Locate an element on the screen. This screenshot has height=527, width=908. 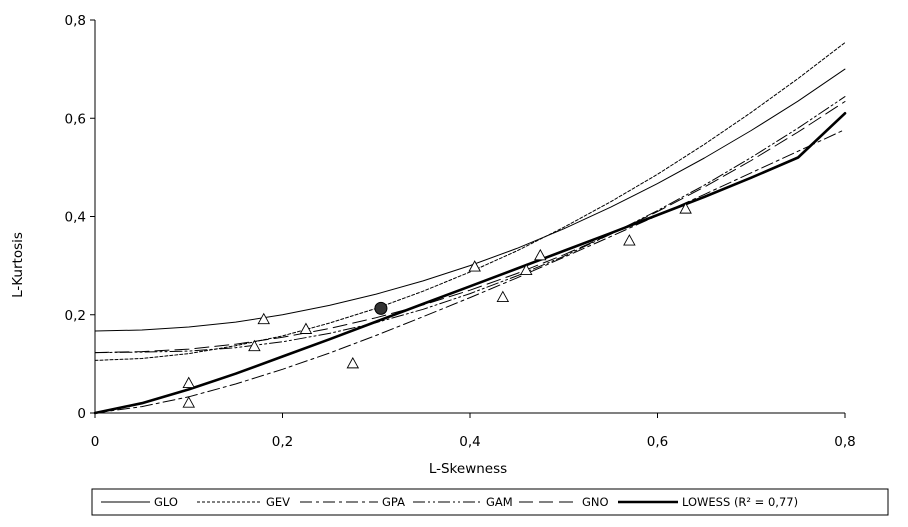
legend-item: GLO is located at coordinates (139, 502).